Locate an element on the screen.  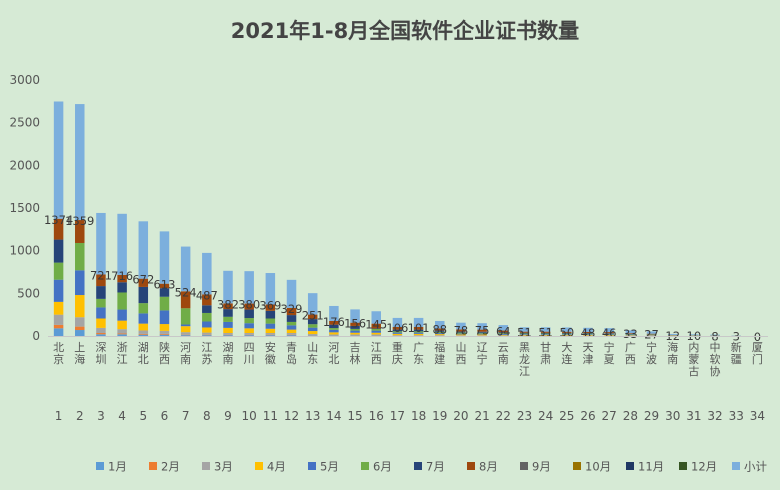
x-index-label: 17 is located at coordinates (397, 416).